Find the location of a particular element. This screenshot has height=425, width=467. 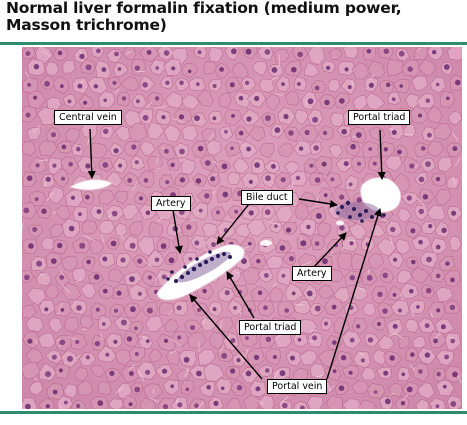

label-artery-right: Artery is located at coordinates (312, 273).